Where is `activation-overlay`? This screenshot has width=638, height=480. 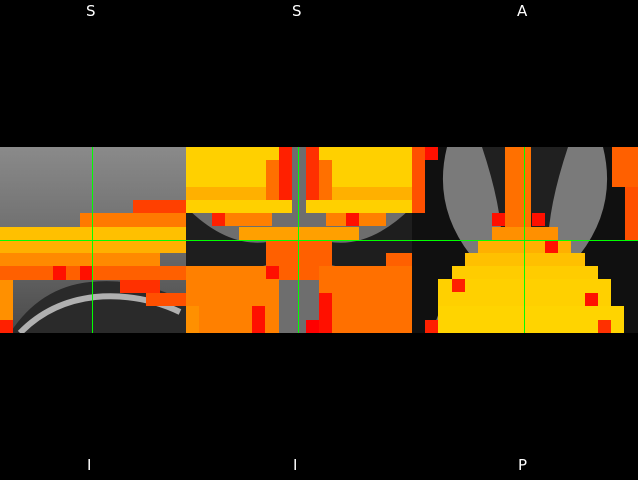 activation-overlay is located at coordinates (299, 240).